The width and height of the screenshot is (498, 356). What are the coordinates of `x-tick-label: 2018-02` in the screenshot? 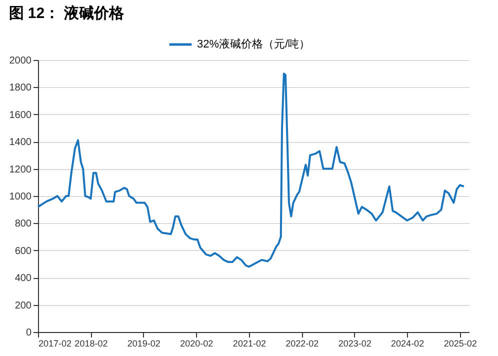 It's located at (91, 343).